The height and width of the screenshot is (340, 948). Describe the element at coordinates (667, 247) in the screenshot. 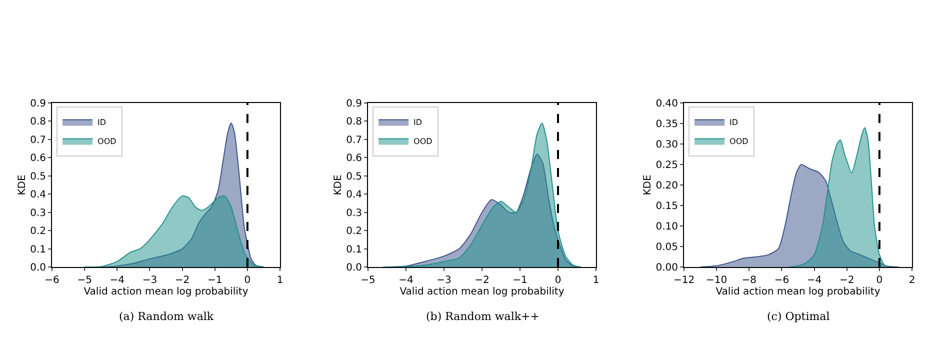

I see `y-tick-label: 0.05` at that location.